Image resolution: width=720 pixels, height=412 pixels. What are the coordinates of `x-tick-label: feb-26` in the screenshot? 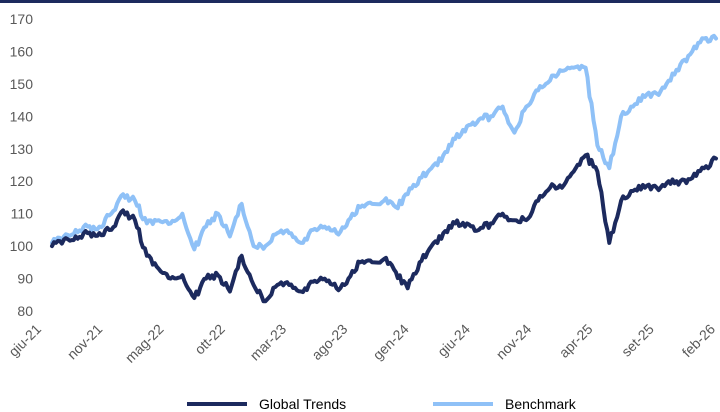 It's located at (699, 341).